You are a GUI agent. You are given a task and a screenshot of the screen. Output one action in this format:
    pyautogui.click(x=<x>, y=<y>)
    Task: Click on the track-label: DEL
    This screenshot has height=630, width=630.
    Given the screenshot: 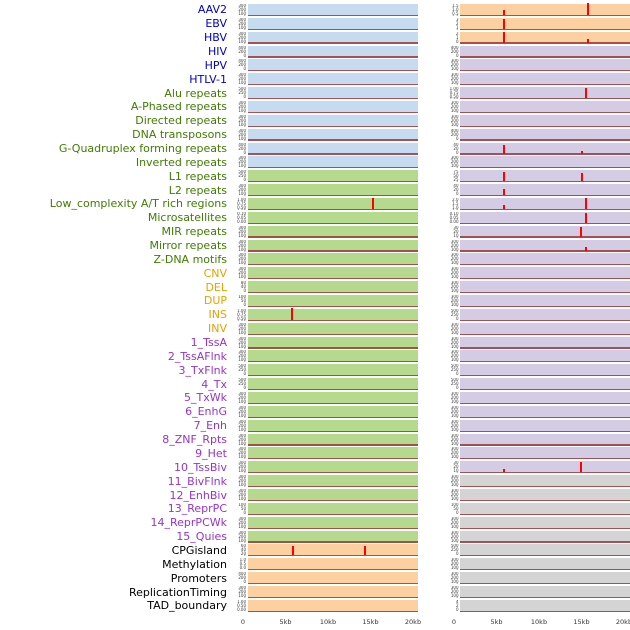 What is the action you would take?
    pyautogui.click(x=216, y=287)
    